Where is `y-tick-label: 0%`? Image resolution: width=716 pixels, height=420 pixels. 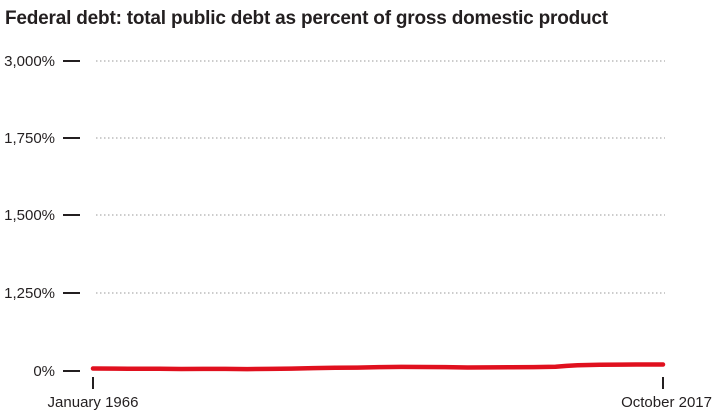 y-tick-label: 0% is located at coordinates (44, 371).